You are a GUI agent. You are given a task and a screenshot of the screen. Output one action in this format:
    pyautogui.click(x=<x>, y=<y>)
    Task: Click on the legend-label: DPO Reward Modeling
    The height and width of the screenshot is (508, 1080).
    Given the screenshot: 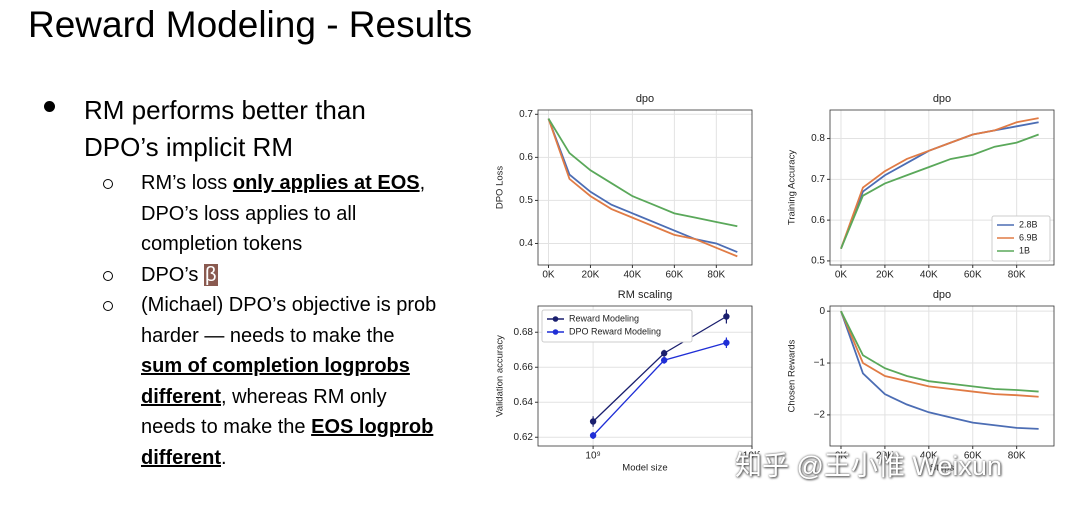 What is the action you would take?
    pyautogui.click(x=615, y=331)
    